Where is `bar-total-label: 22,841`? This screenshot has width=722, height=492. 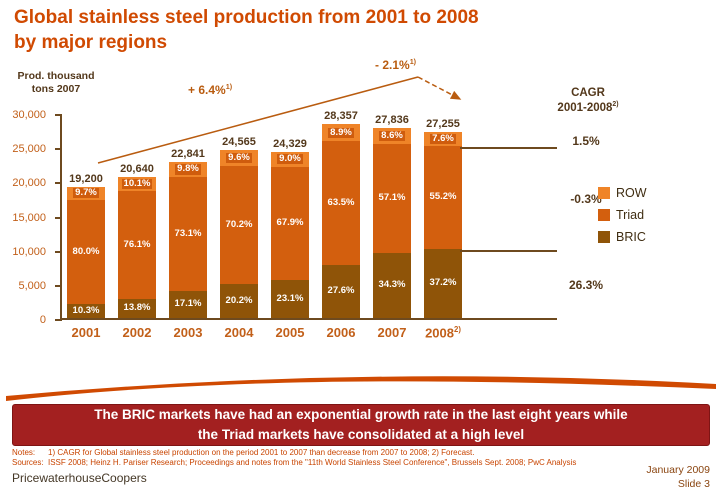
bar-total-label: 22,841 is located at coordinates (188, 153).